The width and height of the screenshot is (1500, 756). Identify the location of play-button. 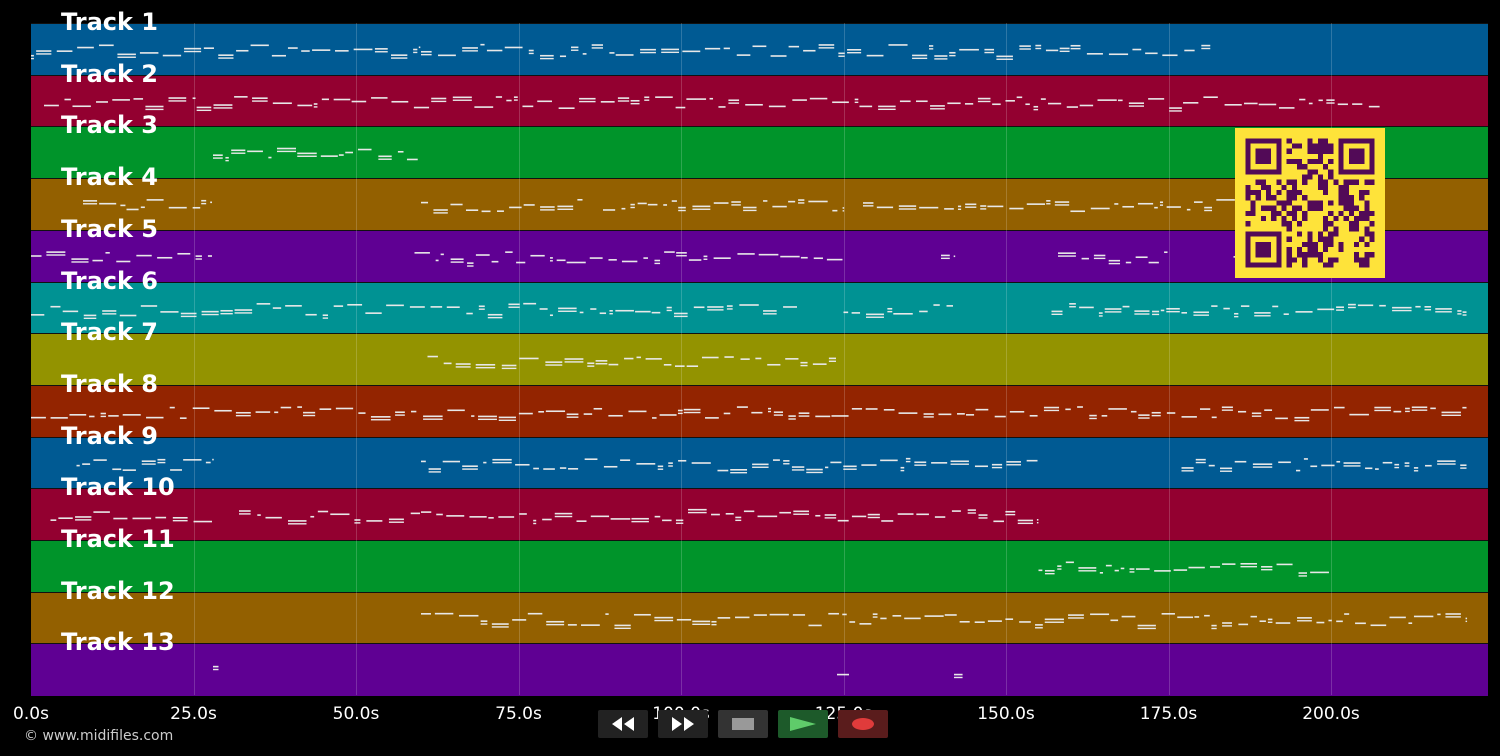
(803, 724).